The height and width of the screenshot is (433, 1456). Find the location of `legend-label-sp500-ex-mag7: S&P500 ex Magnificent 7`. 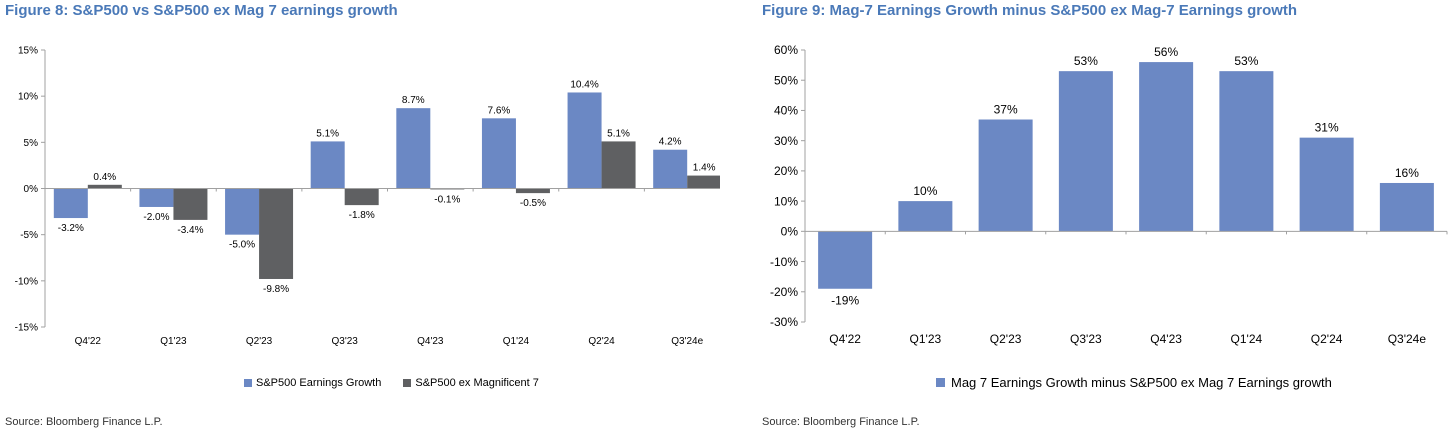

legend-label-sp500-ex-mag7: S&P500 ex Magnificent 7 is located at coordinates (477, 383).